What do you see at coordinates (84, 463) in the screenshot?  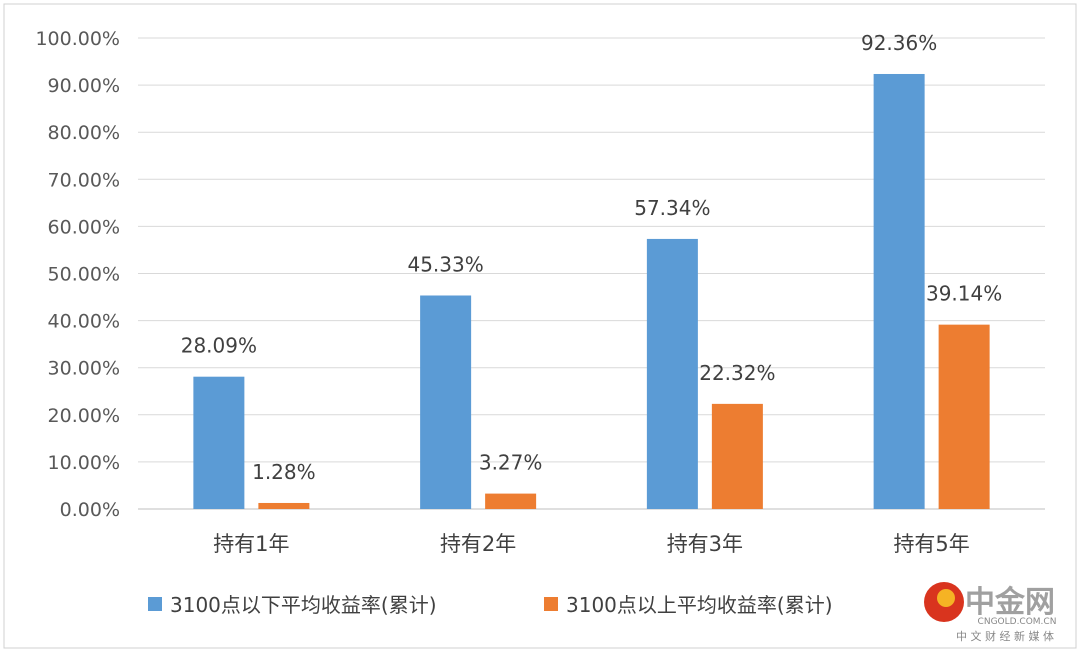 I see `y-tick-label: 10.00%` at bounding box center [84, 463].